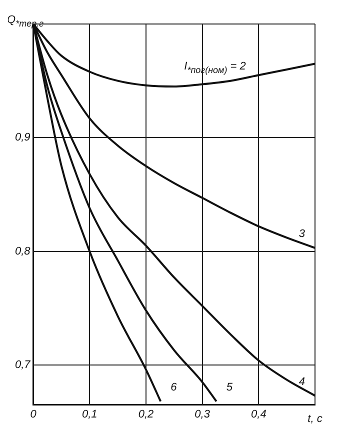 The image size is (337, 444). What do you see at coordinates (202, 414) in the screenshot?
I see `x-tick-label: 0,3` at bounding box center [202, 414].